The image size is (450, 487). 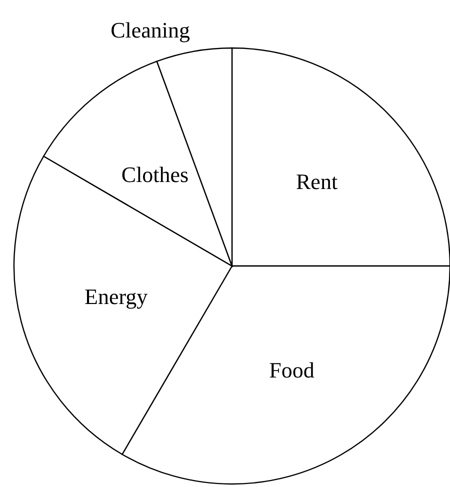 I want to click on slice-label: Rent, so click(x=317, y=181).